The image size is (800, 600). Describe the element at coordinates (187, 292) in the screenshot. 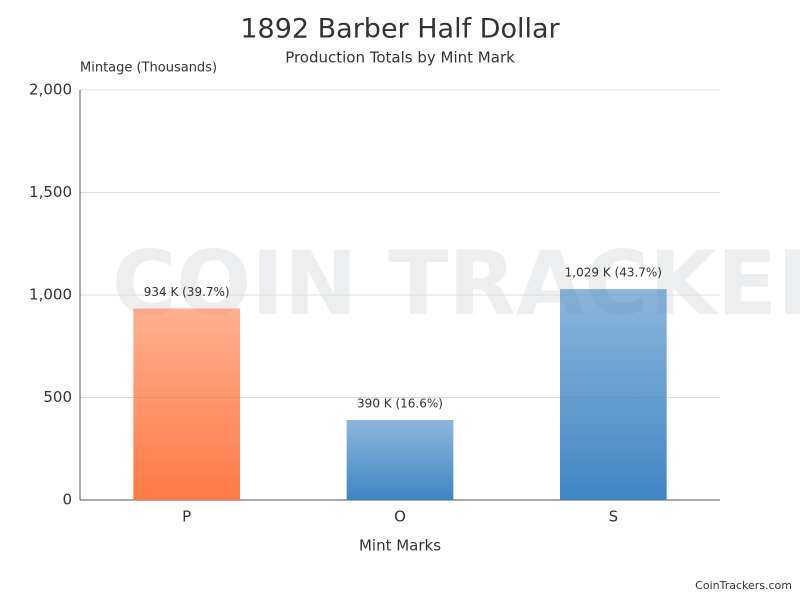

I see `value-label: 934 K (39.7%)` at that location.